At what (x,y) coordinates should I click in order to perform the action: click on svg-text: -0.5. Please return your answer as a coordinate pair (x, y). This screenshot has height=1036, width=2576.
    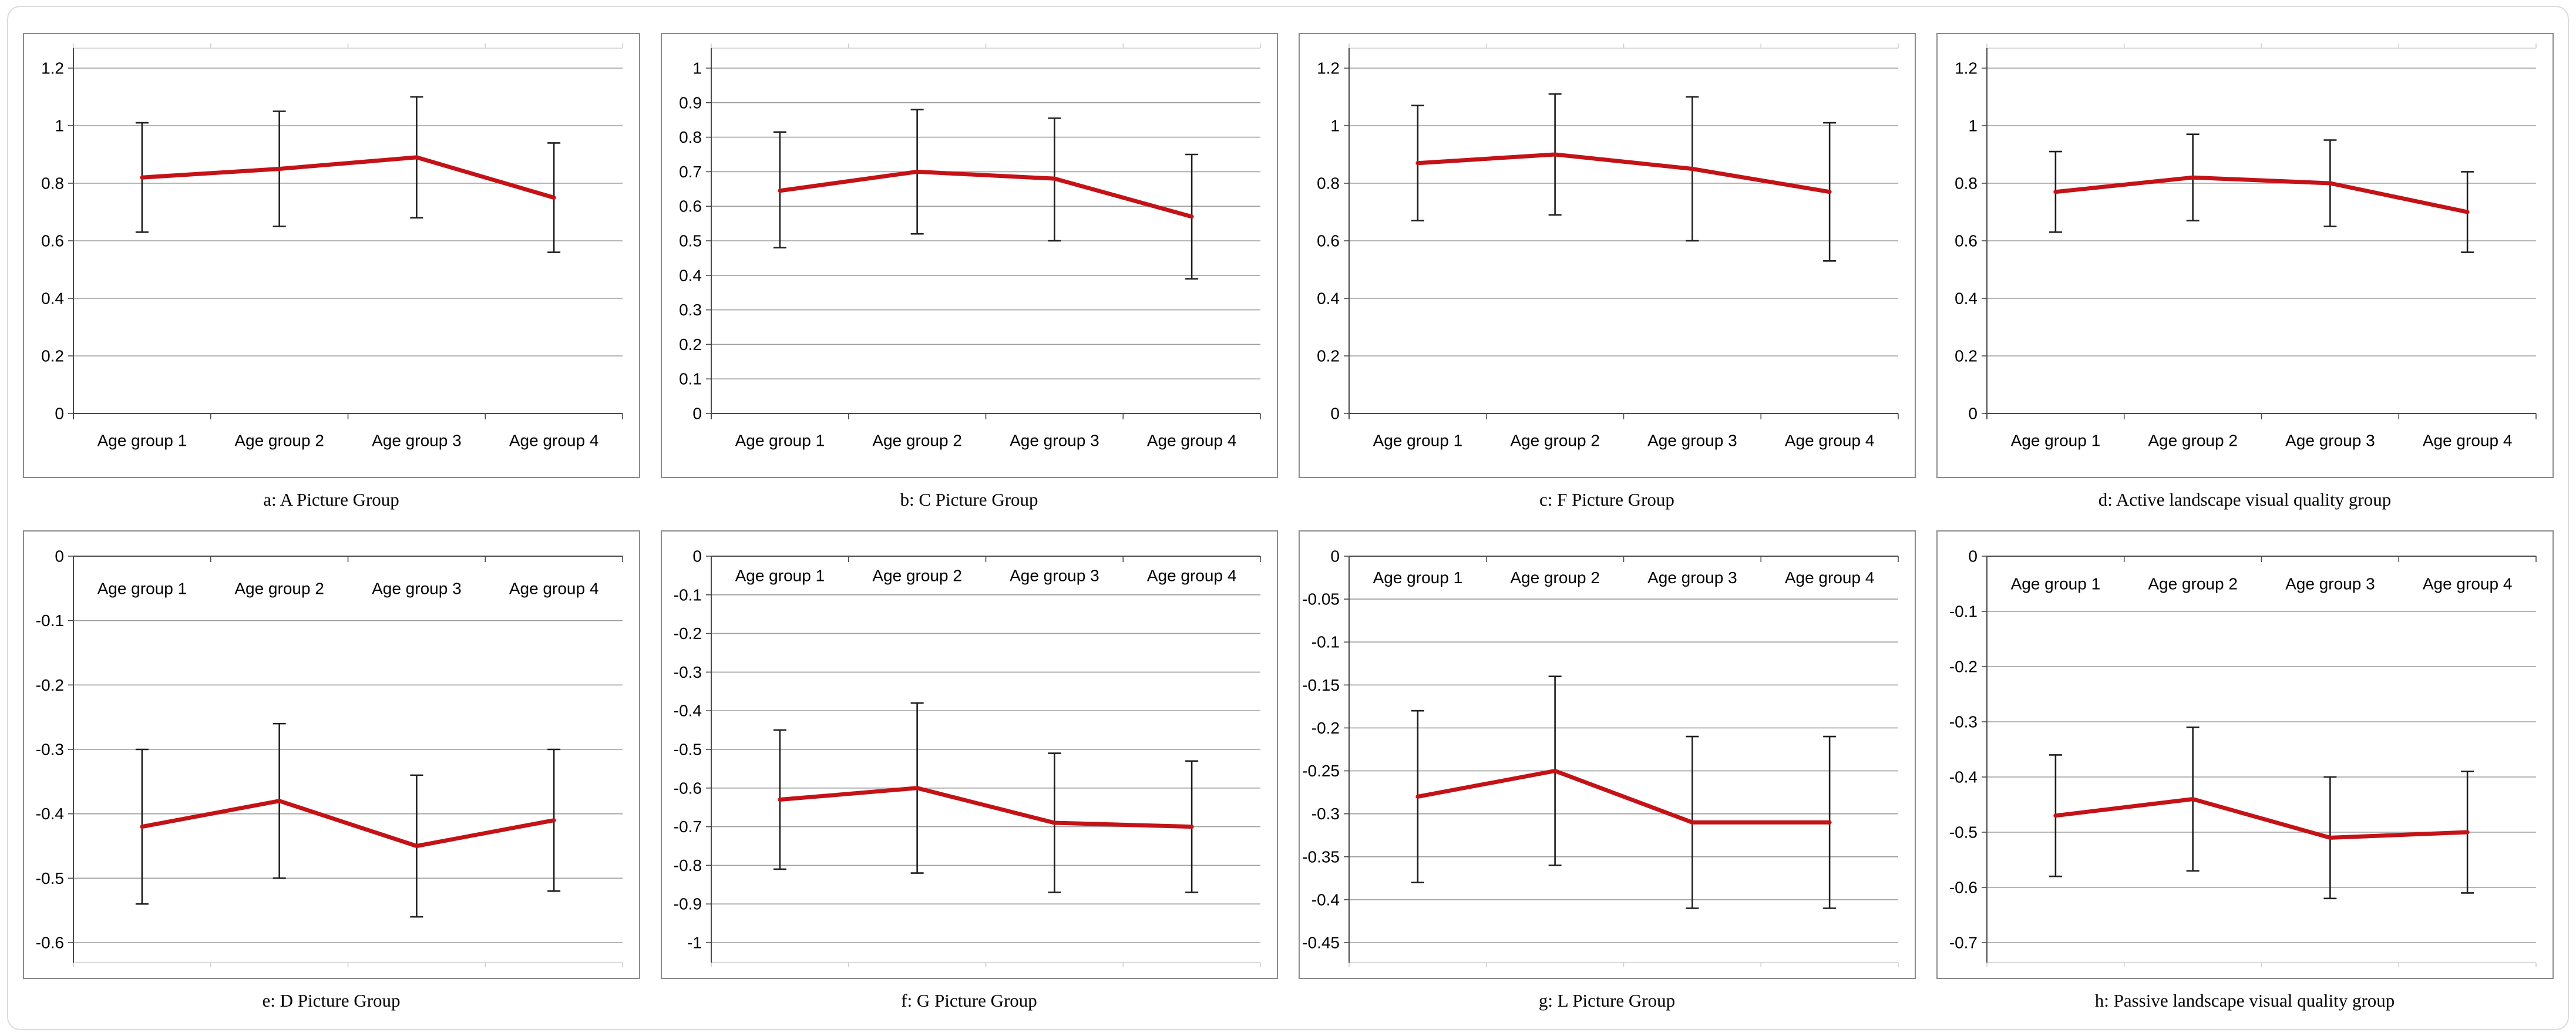
    Looking at the image, I should click on (1963, 832).